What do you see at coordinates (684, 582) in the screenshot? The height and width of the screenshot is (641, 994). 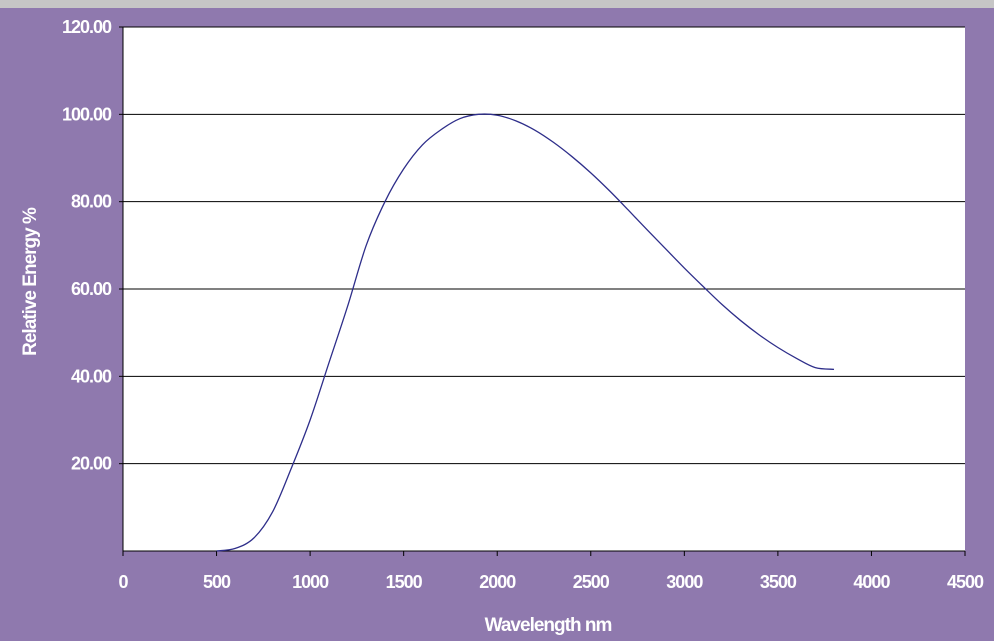 I see `x-tick-label: 3000` at bounding box center [684, 582].